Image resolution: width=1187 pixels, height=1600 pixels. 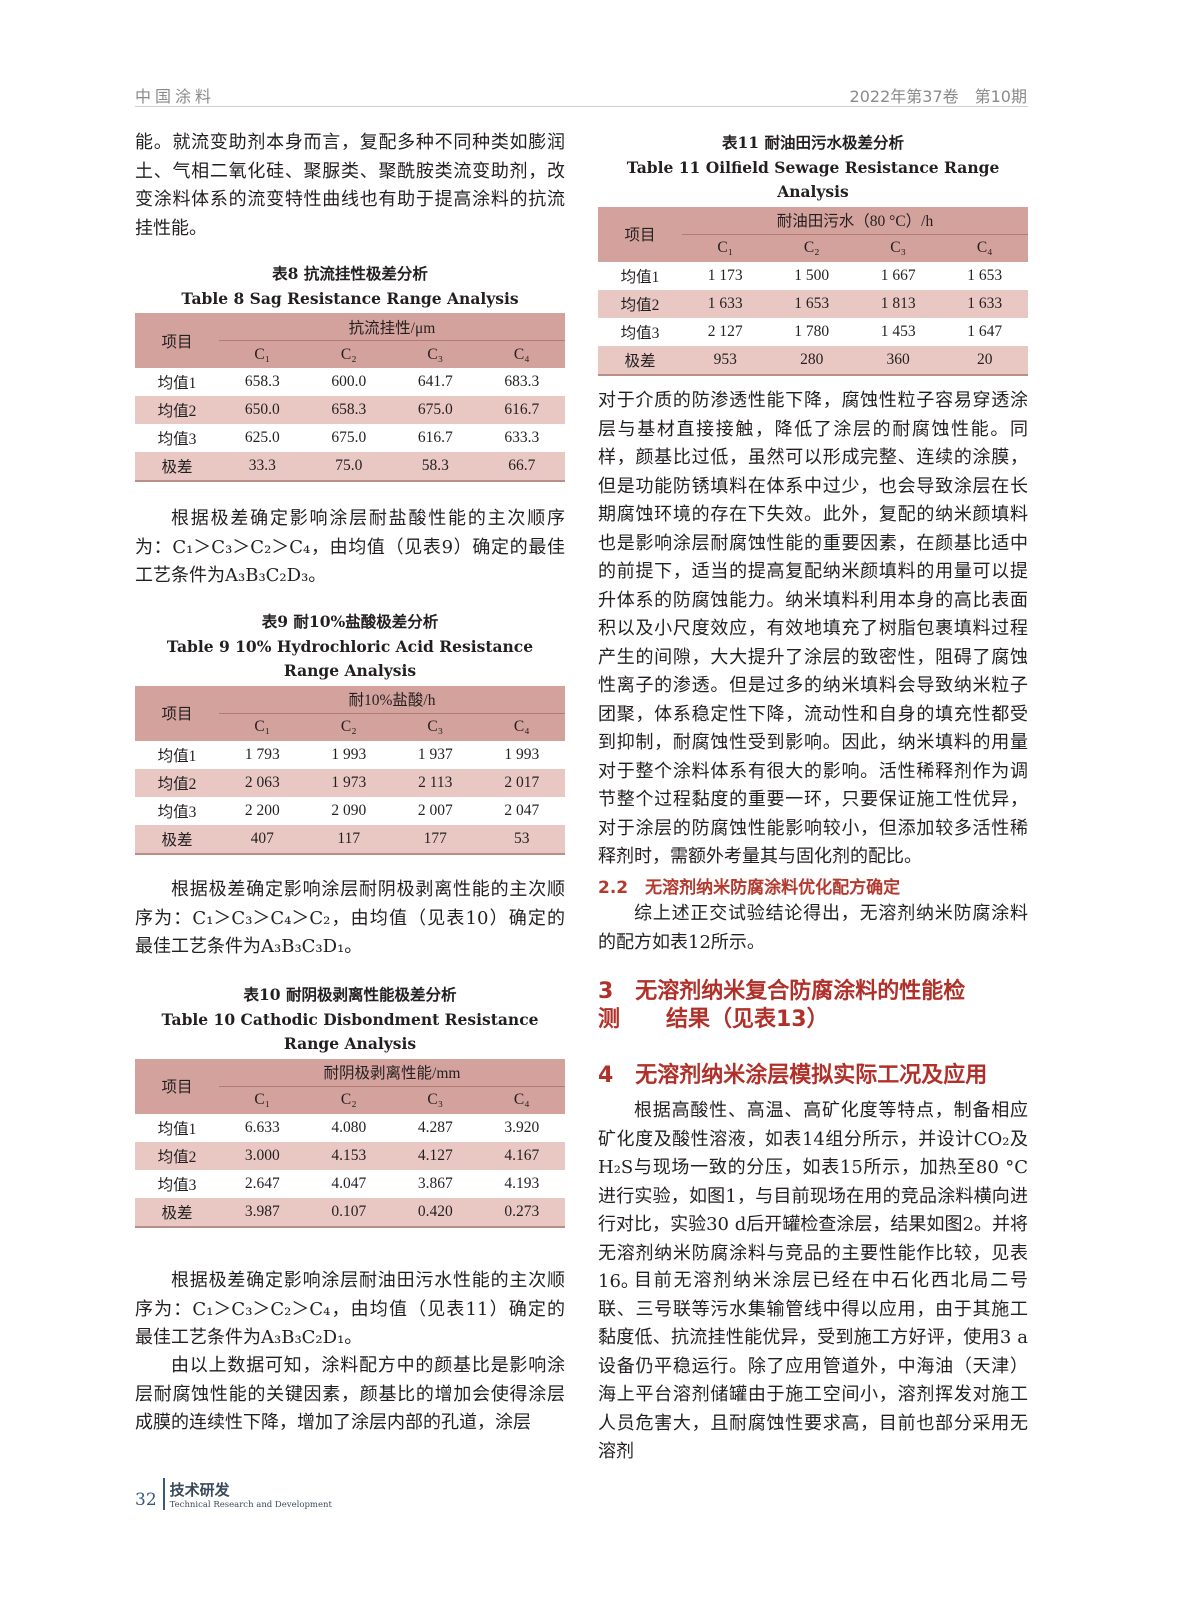 I want to click on table-cell: 1 647, so click(x=985, y=331).